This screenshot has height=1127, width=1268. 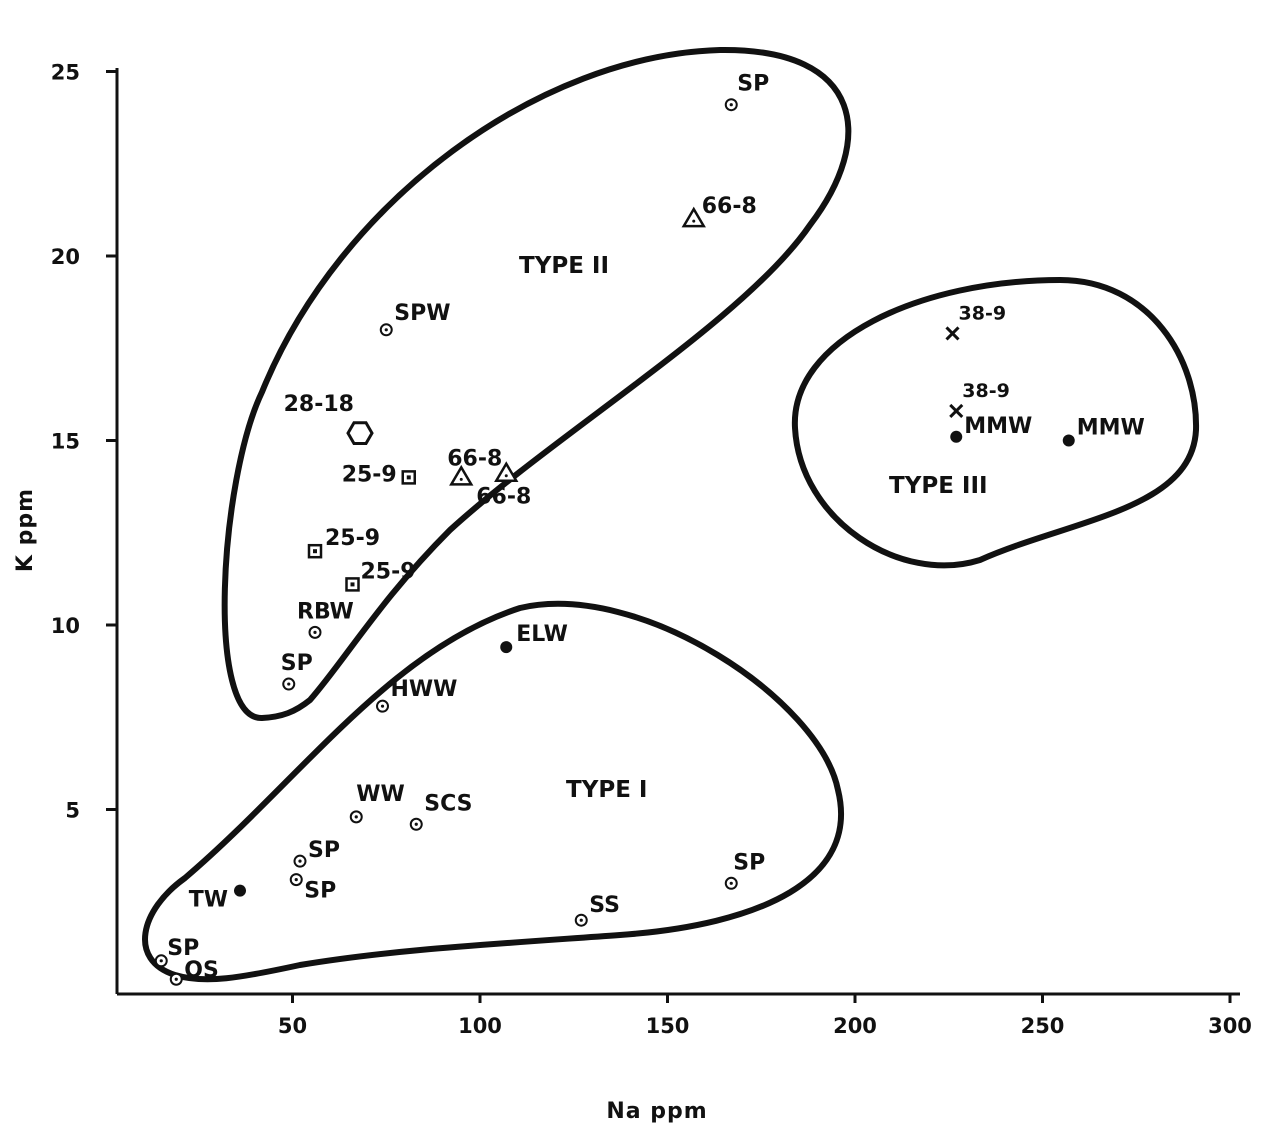 I want to click on data-point: SCS, so click(x=441, y=811).